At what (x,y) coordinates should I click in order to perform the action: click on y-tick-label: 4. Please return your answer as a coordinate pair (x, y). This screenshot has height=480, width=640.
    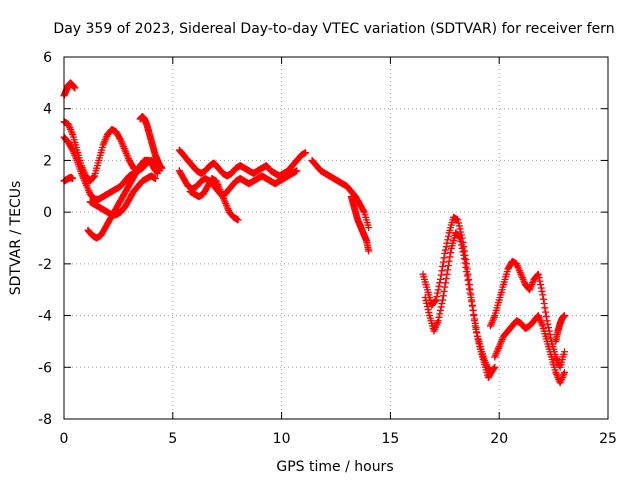
    Looking at the image, I should click on (47, 110).